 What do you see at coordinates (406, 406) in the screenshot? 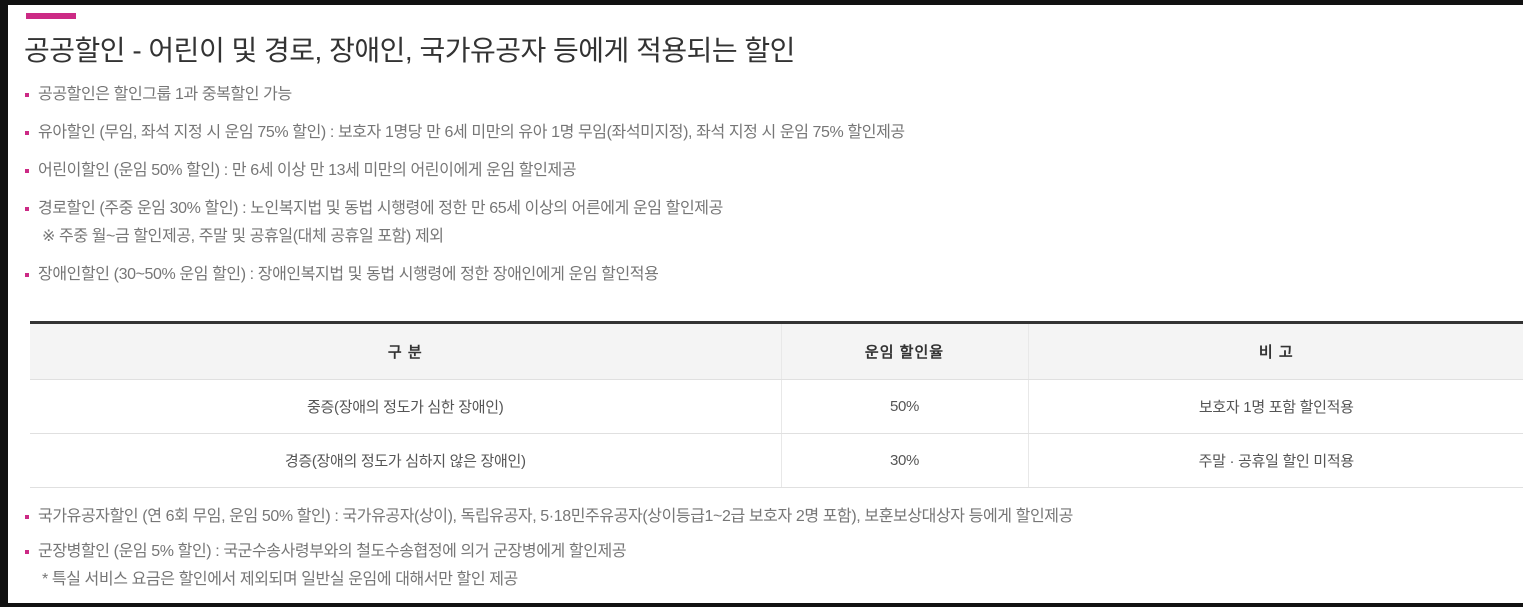
I see `table-cell: 중증(장애의 정도가 심한 장애인)` at bounding box center [406, 406].